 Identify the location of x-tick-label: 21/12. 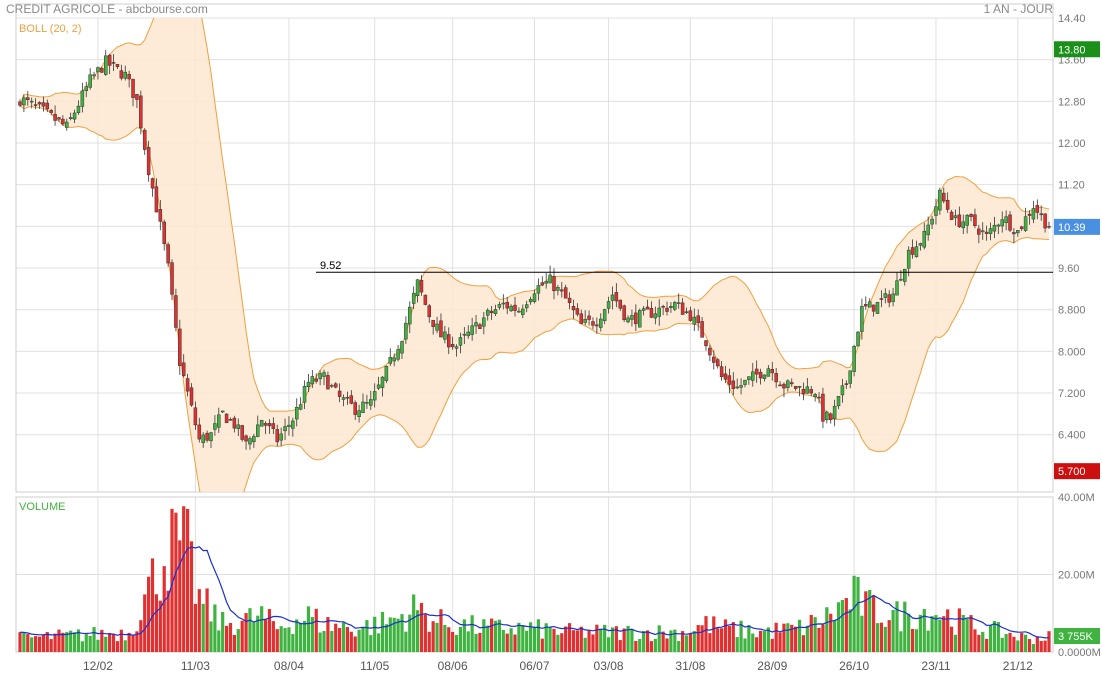
(1018, 666).